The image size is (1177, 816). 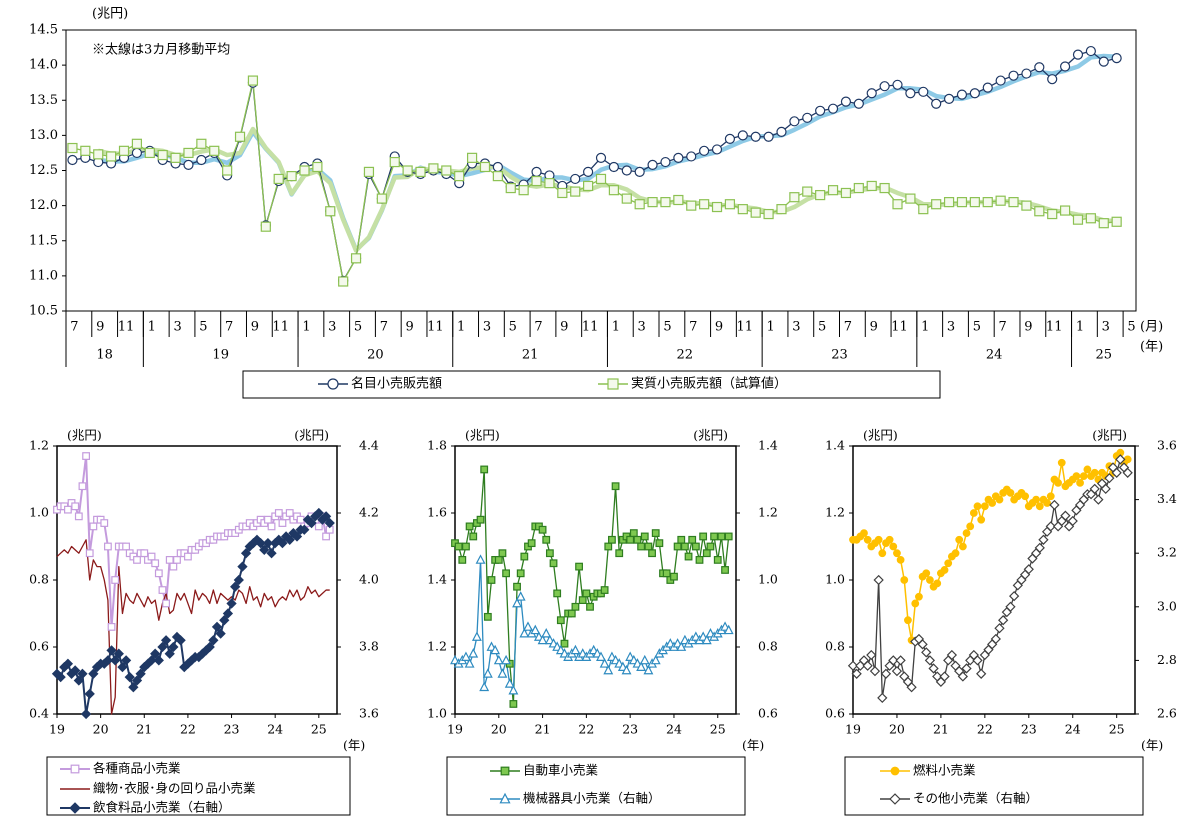 What do you see at coordinates (39, 713) in the screenshot?
I see `y-tick-label: 0.4` at bounding box center [39, 713].